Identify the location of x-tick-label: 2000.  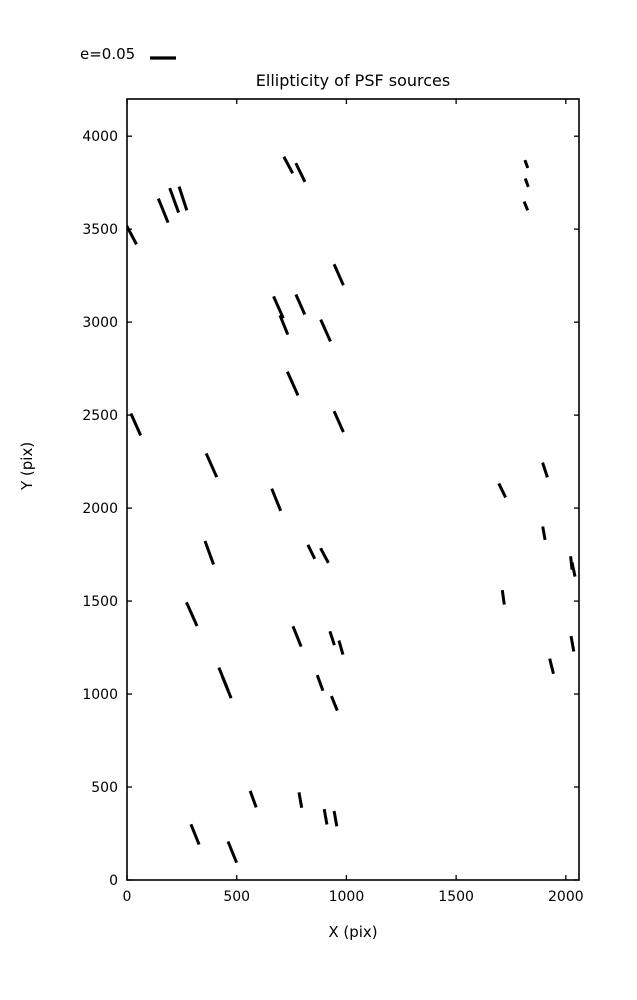
(566, 897).